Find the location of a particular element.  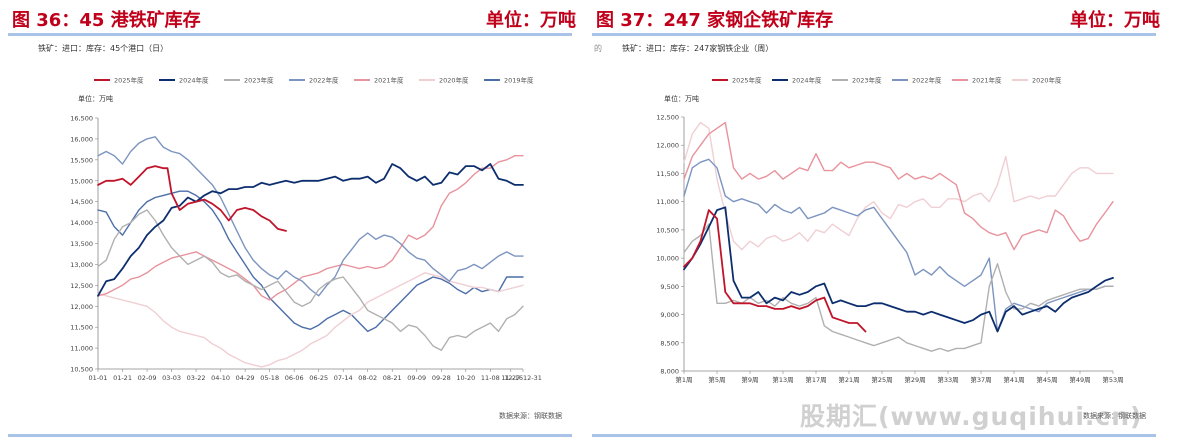

legend-item: 2019年度 is located at coordinates (509, 80).